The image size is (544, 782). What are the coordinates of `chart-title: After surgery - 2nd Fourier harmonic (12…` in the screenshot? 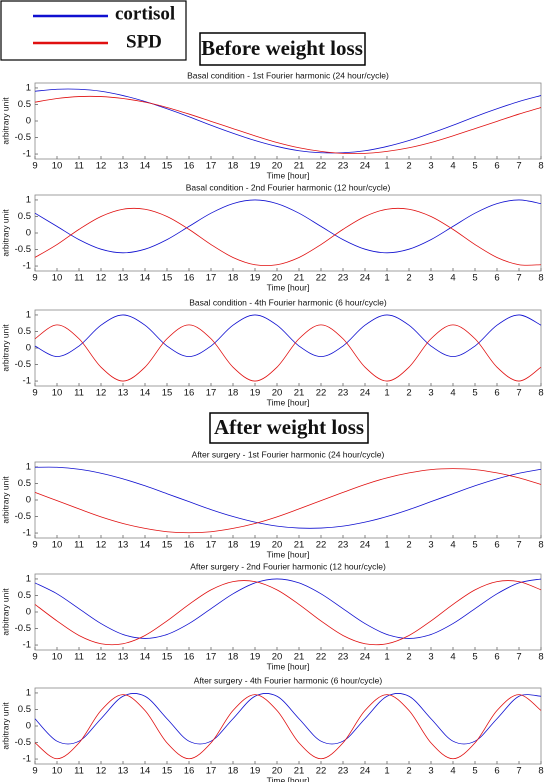 It's located at (288, 566).